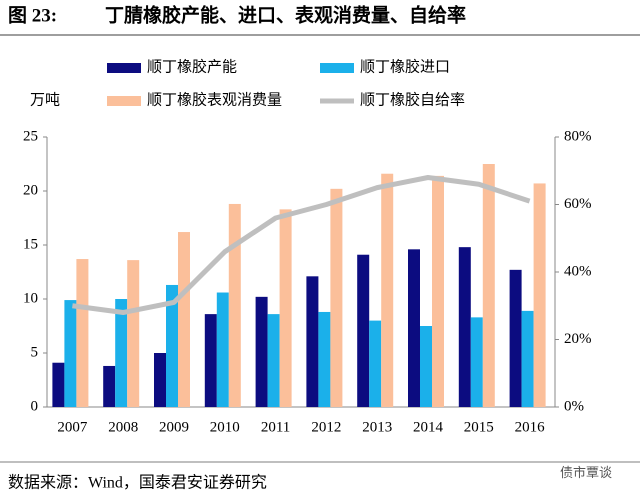 The image size is (640, 501). Describe the element at coordinates (530, 427) in the screenshot. I see `x-tick-label: 2016` at that location.